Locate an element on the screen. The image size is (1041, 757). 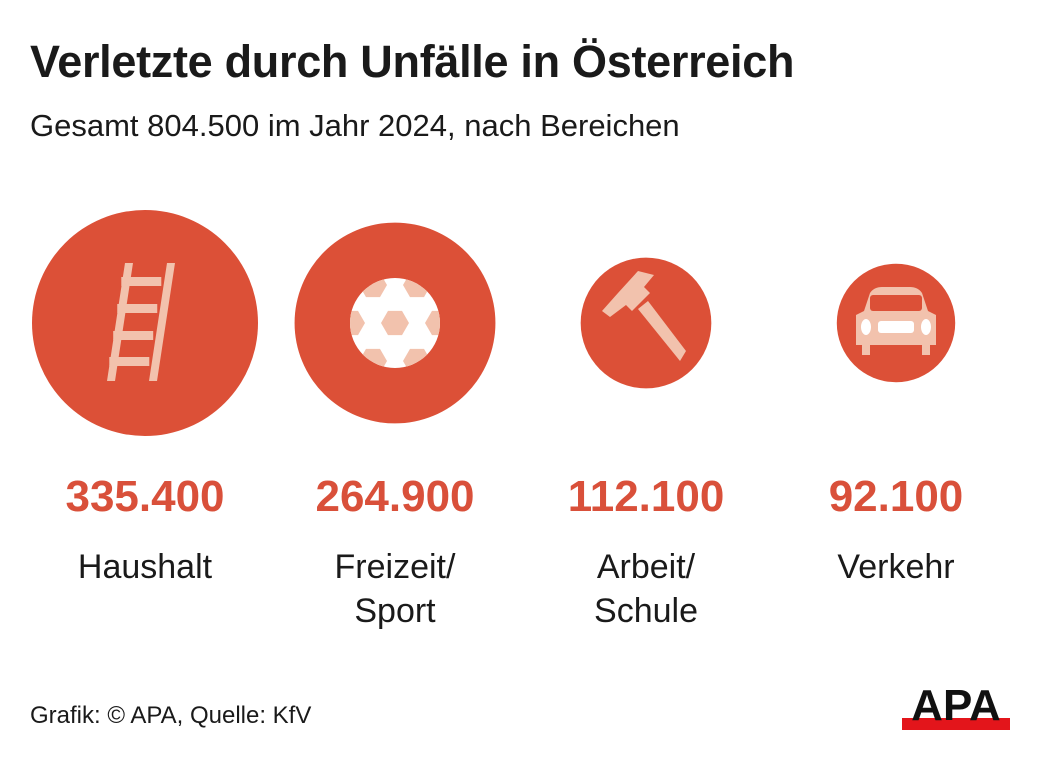
source-footer: Grafik: © APA, Quelle: KfV is located at coordinates (171, 715).